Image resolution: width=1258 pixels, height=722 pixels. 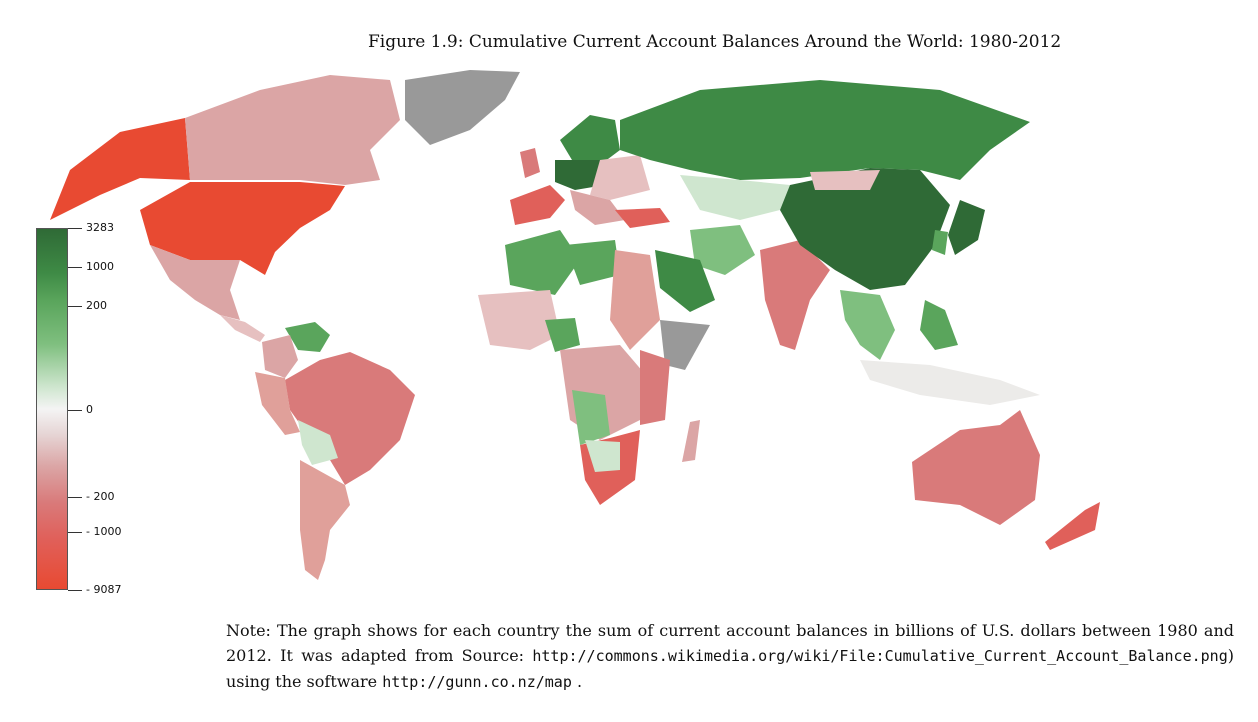 What do you see at coordinates (277, 403) in the screenshot?
I see `region-peru` at bounding box center [277, 403].